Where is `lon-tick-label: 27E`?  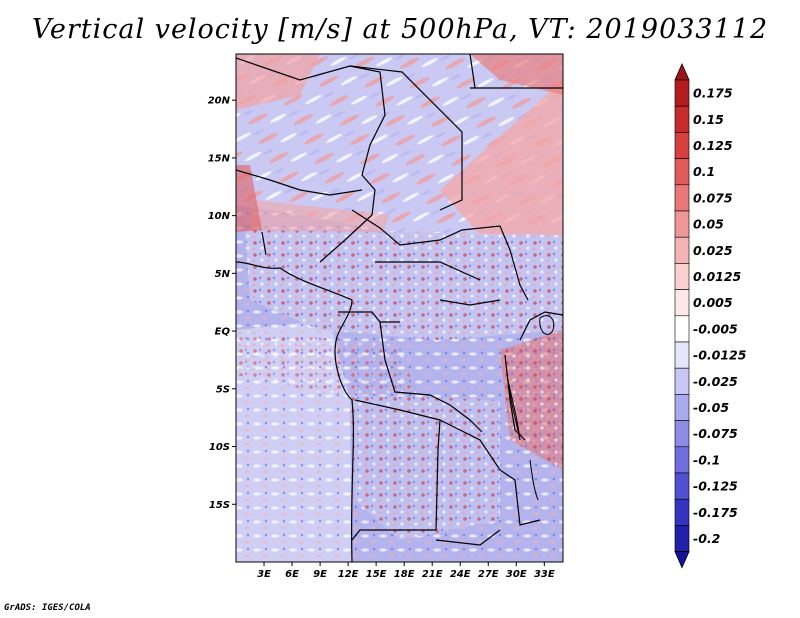
lon-tick-label: 27E is located at coordinates (488, 574).